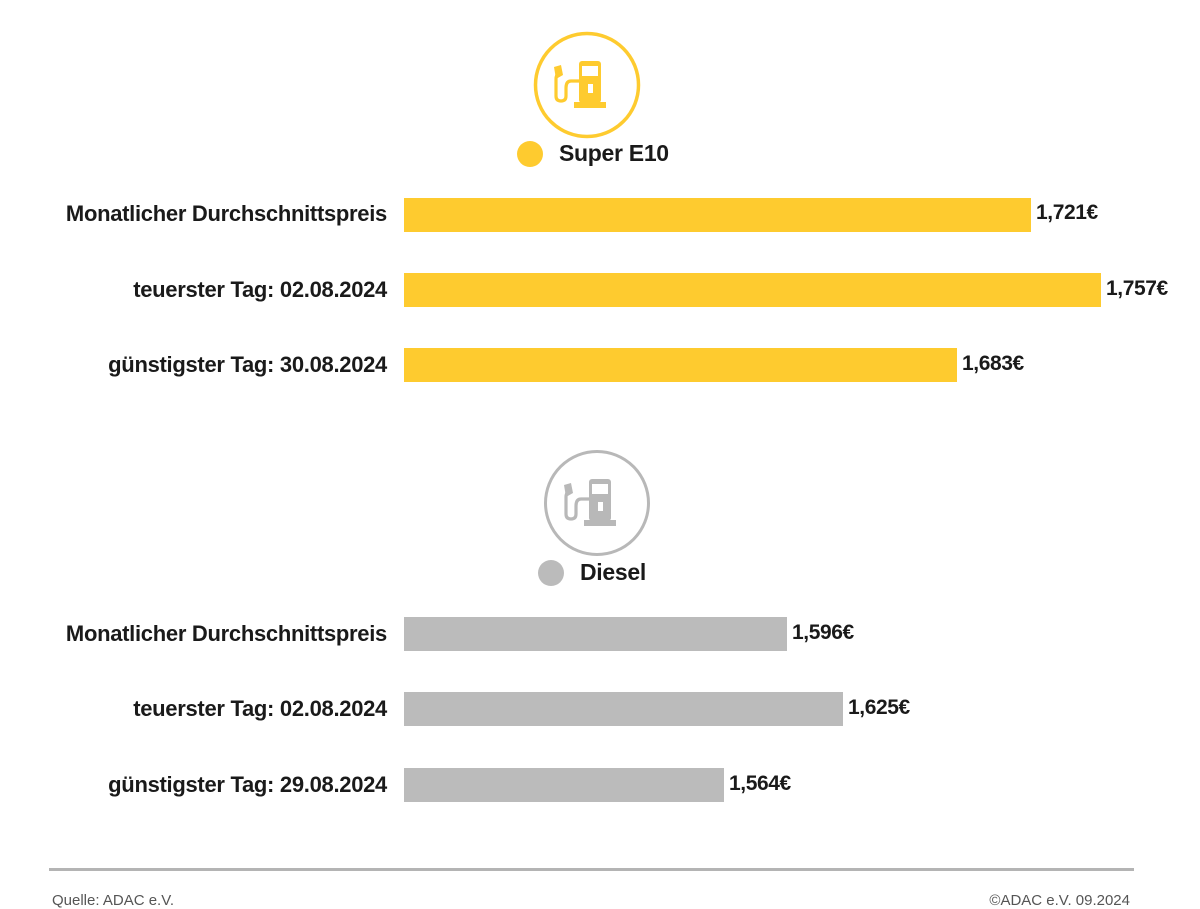  Describe the element at coordinates (760, 783) in the screenshot. I see `diesel-value-label: 1,564€` at that location.